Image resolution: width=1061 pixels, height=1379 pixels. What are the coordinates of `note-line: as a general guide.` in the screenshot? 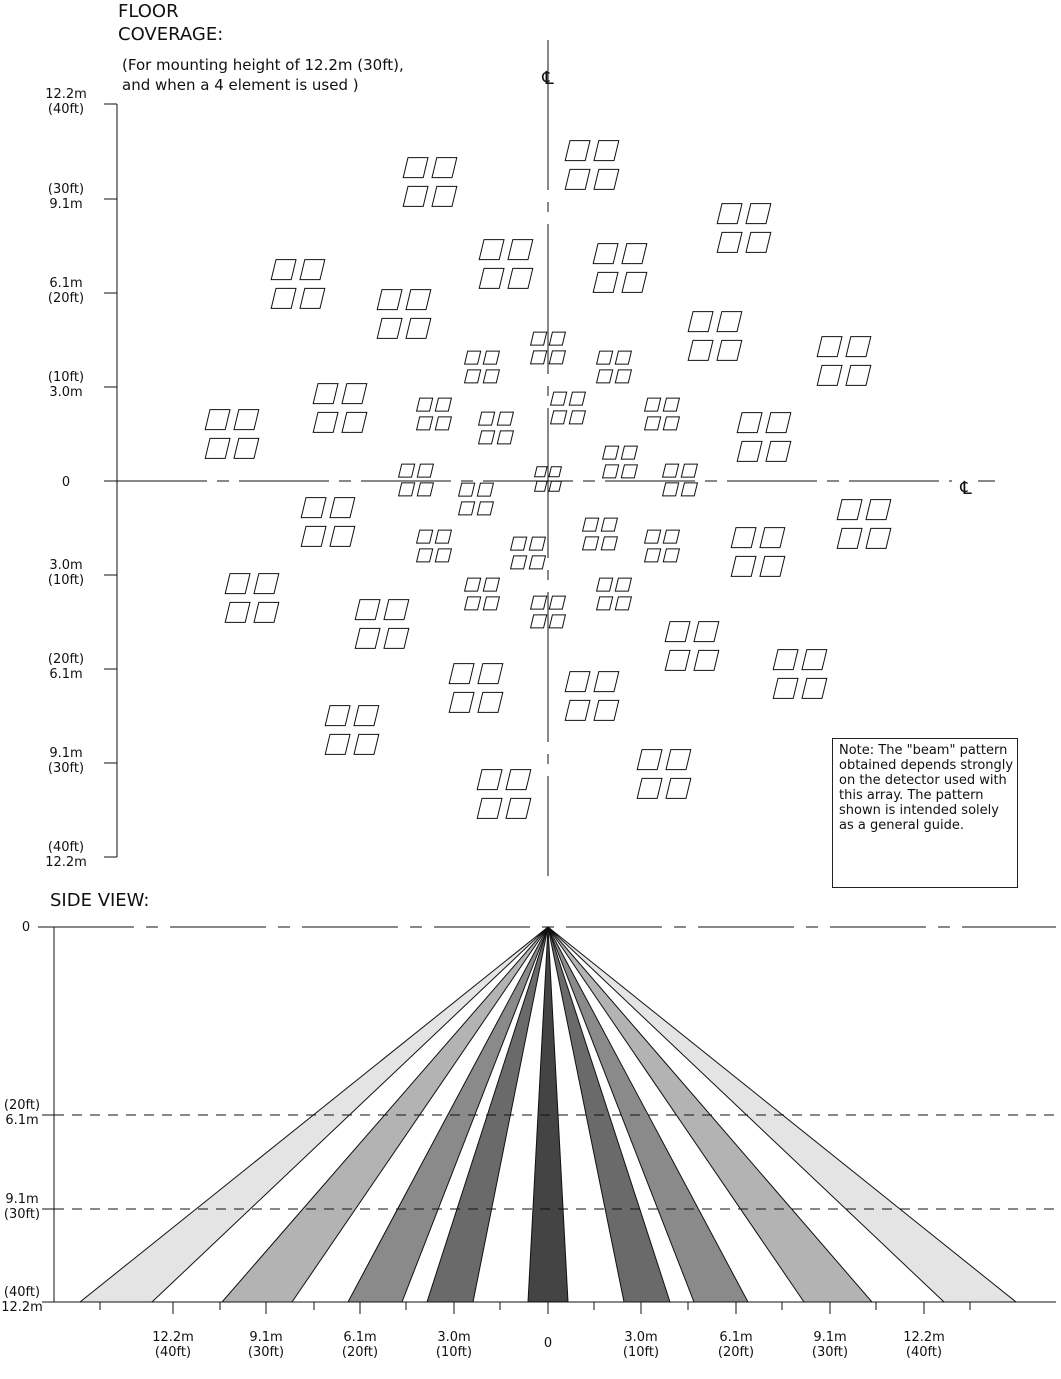 It's located at (901, 825).